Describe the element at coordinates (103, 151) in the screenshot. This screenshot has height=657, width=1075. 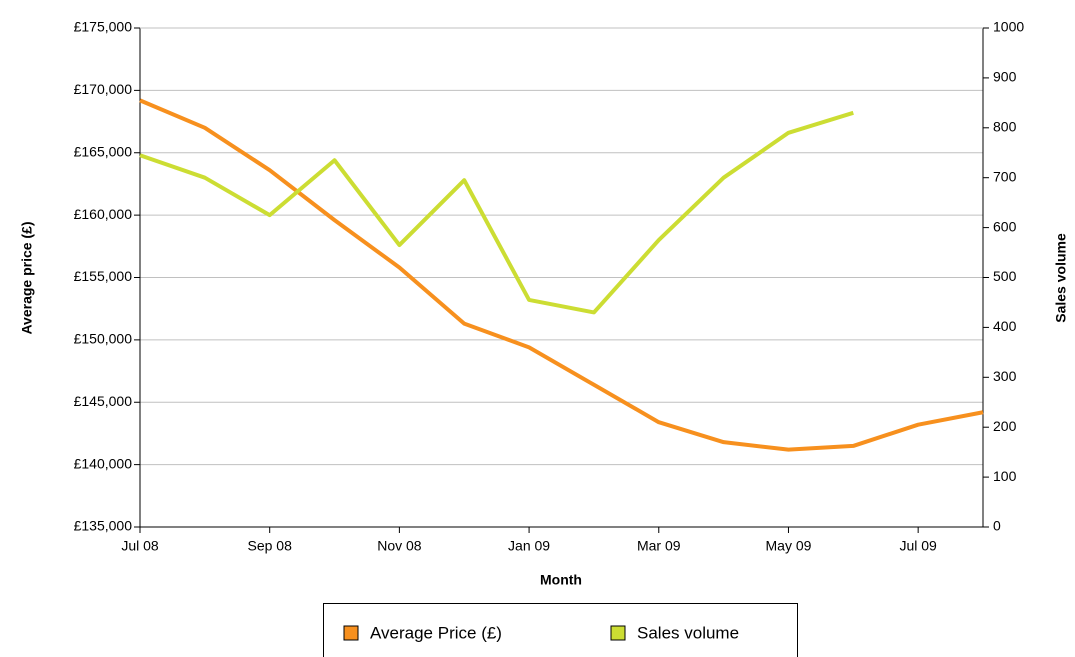
I see `y-tick-label: £165,000` at that location.